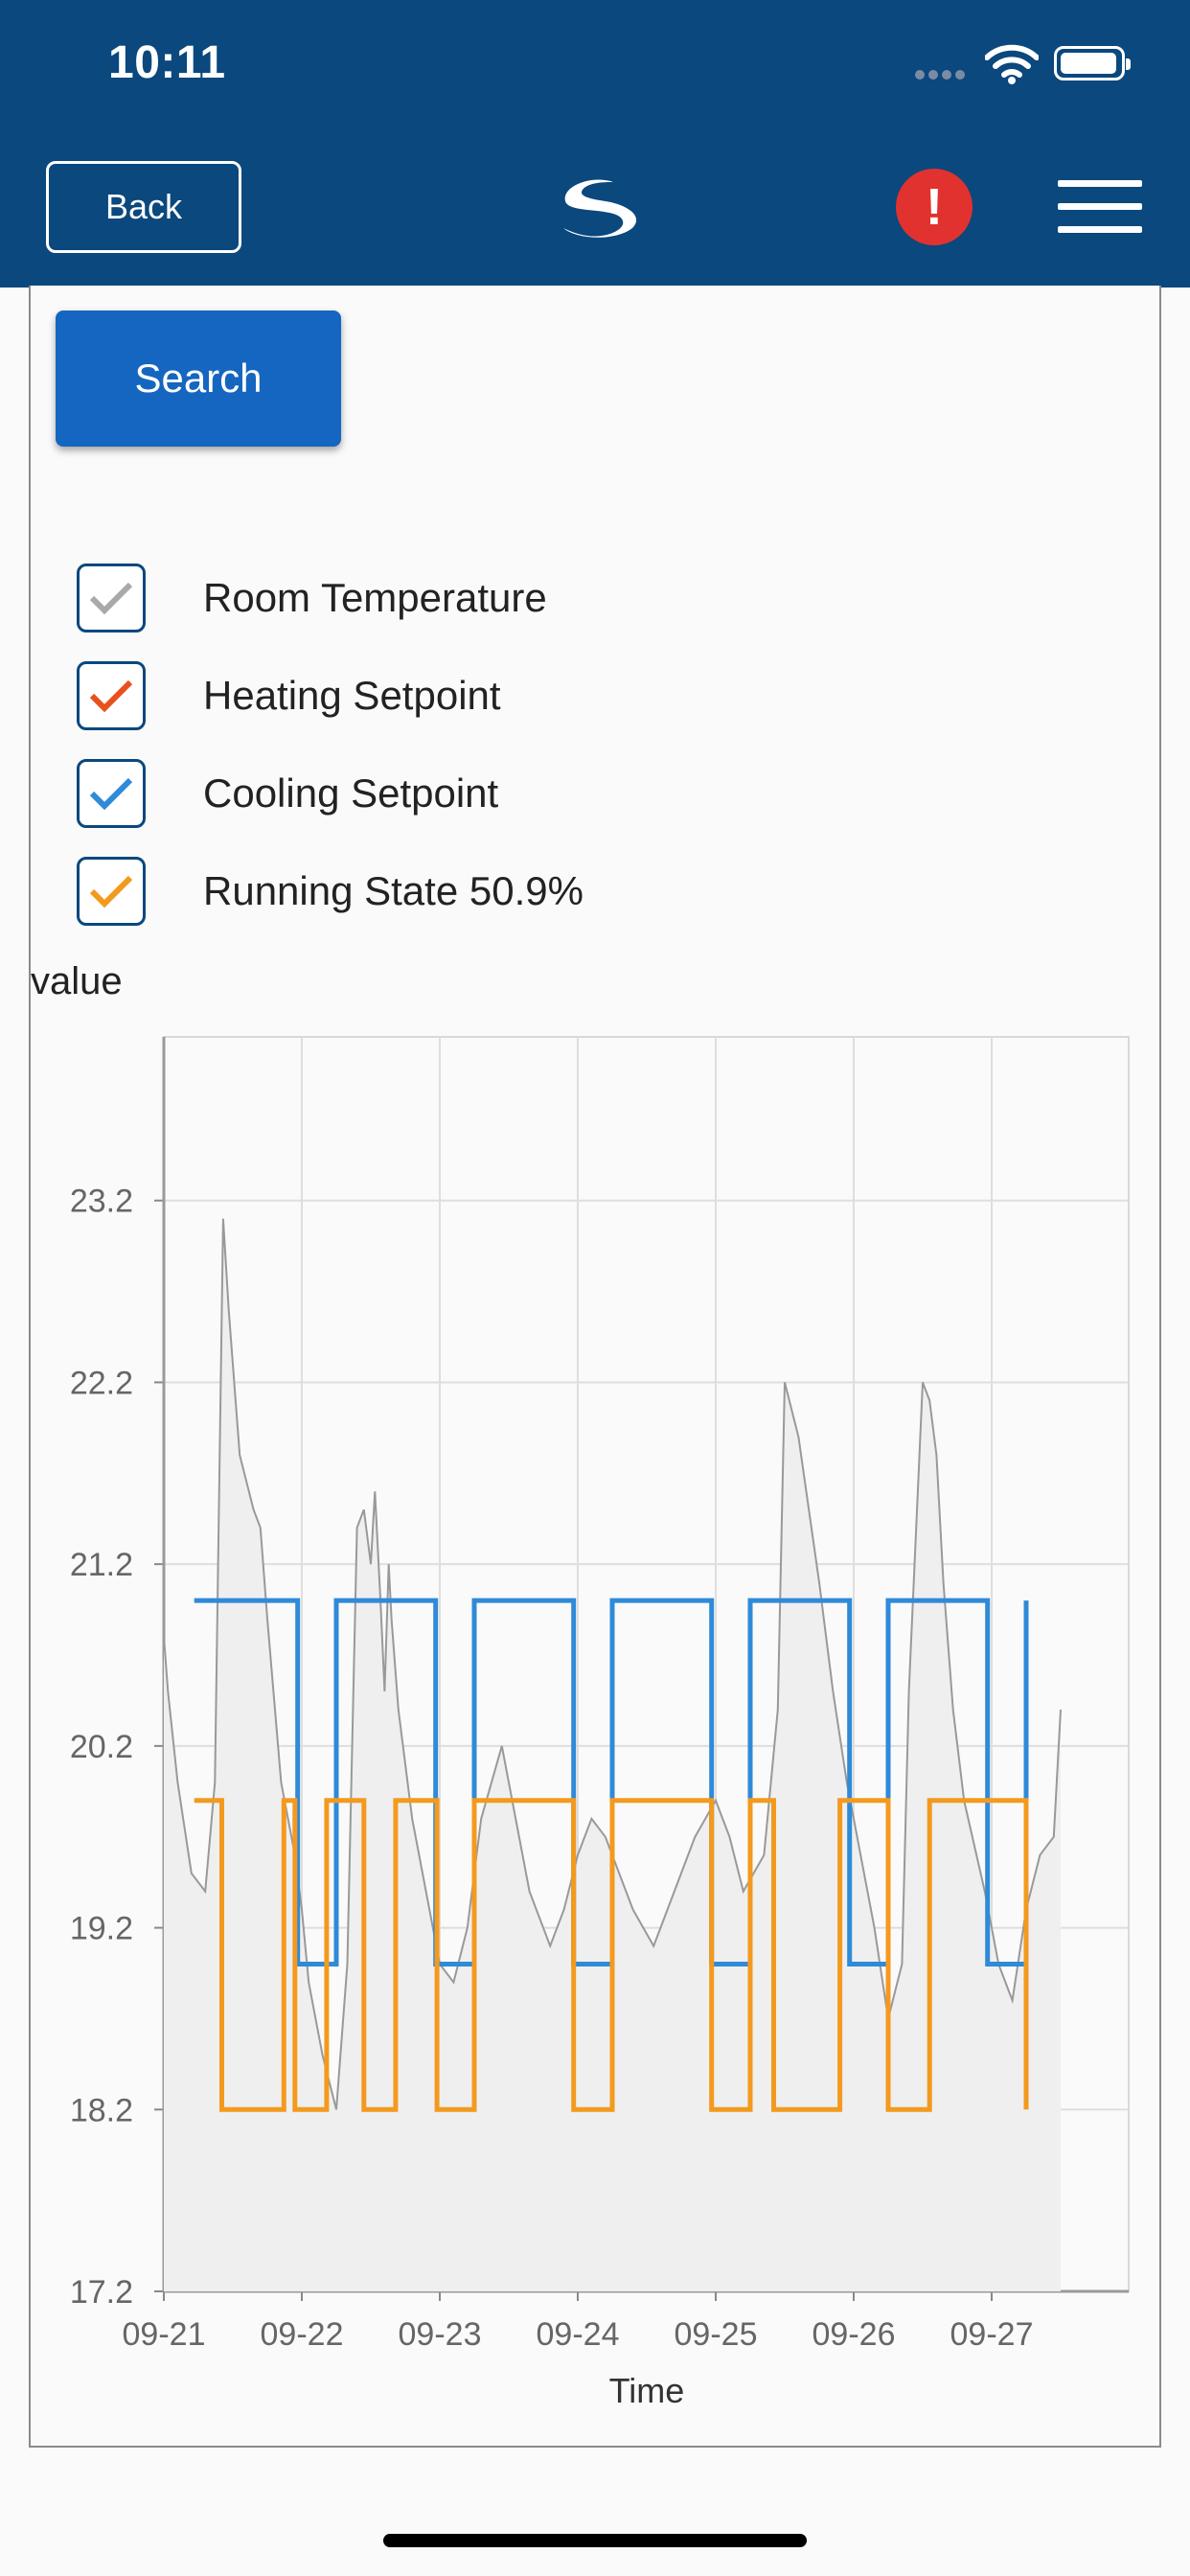  Describe the element at coordinates (595, 2540) in the screenshot. I see `home-indicator` at that location.